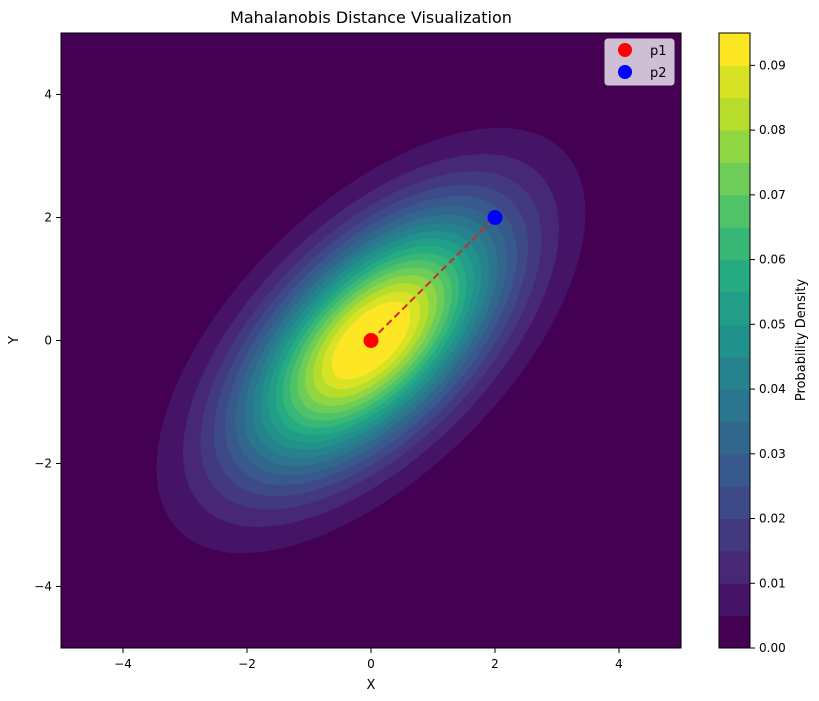 This screenshot has height=701, width=819. Describe the element at coordinates (772, 324) in the screenshot. I see `colorbar-tick-label: 0.05` at that location.